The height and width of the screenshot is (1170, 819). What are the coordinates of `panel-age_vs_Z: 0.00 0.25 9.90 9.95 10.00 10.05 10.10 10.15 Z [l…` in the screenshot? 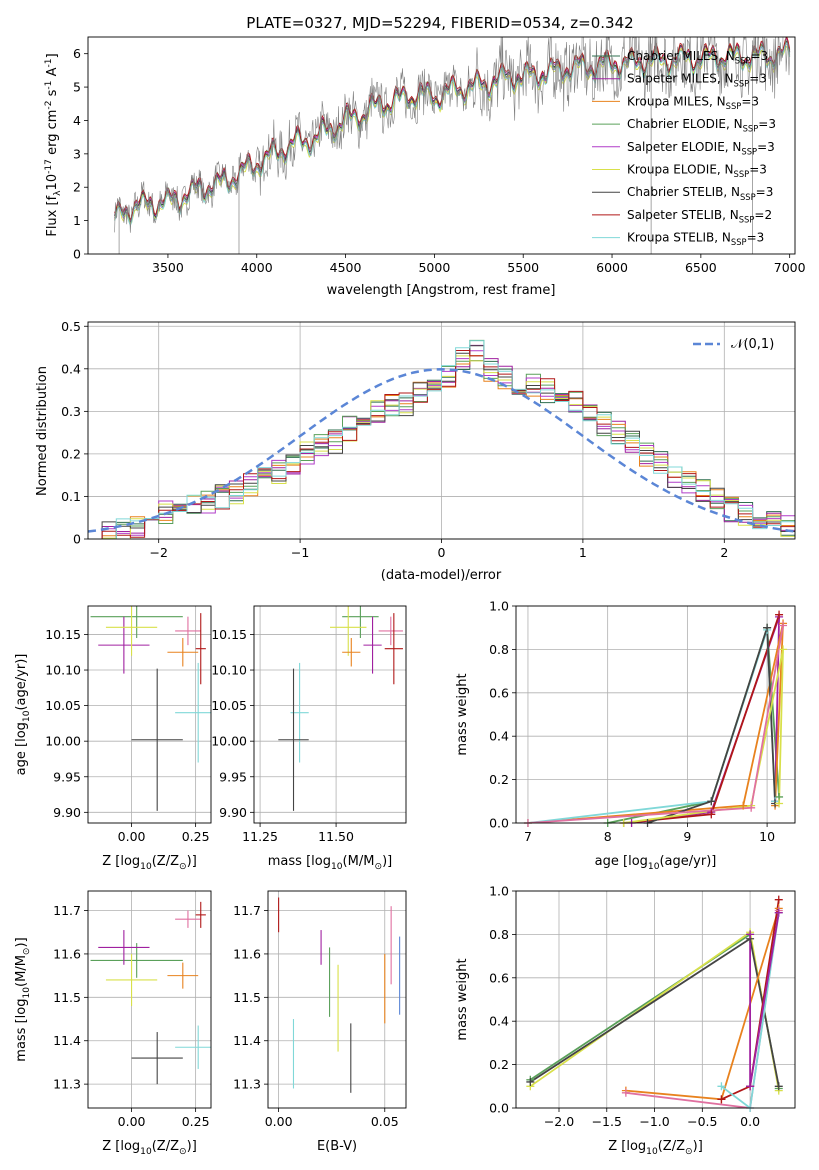 It's located at (113, 738).